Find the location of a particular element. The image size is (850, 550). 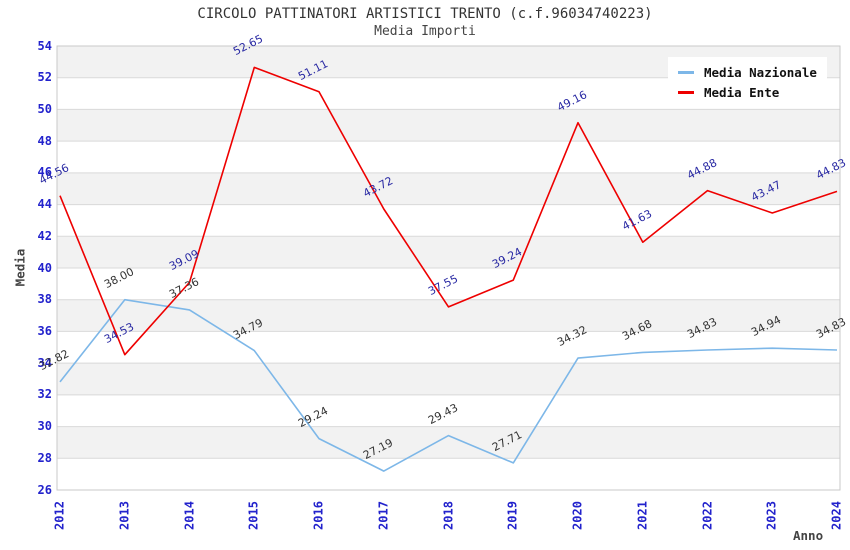

y-tick-label: 34 is located at coordinates (44, 362).